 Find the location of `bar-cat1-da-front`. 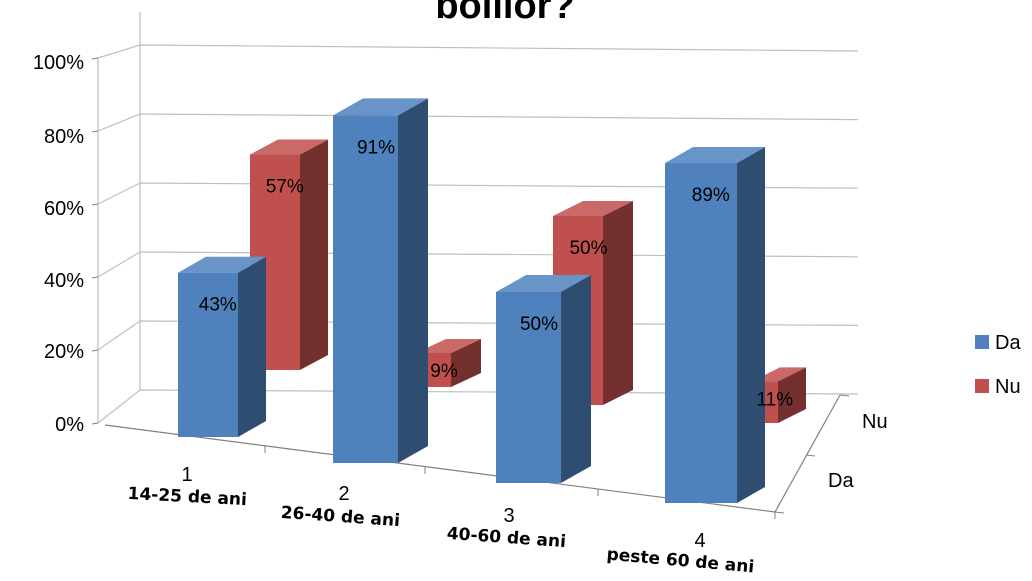

bar-cat1-da-front is located at coordinates (208, 354).